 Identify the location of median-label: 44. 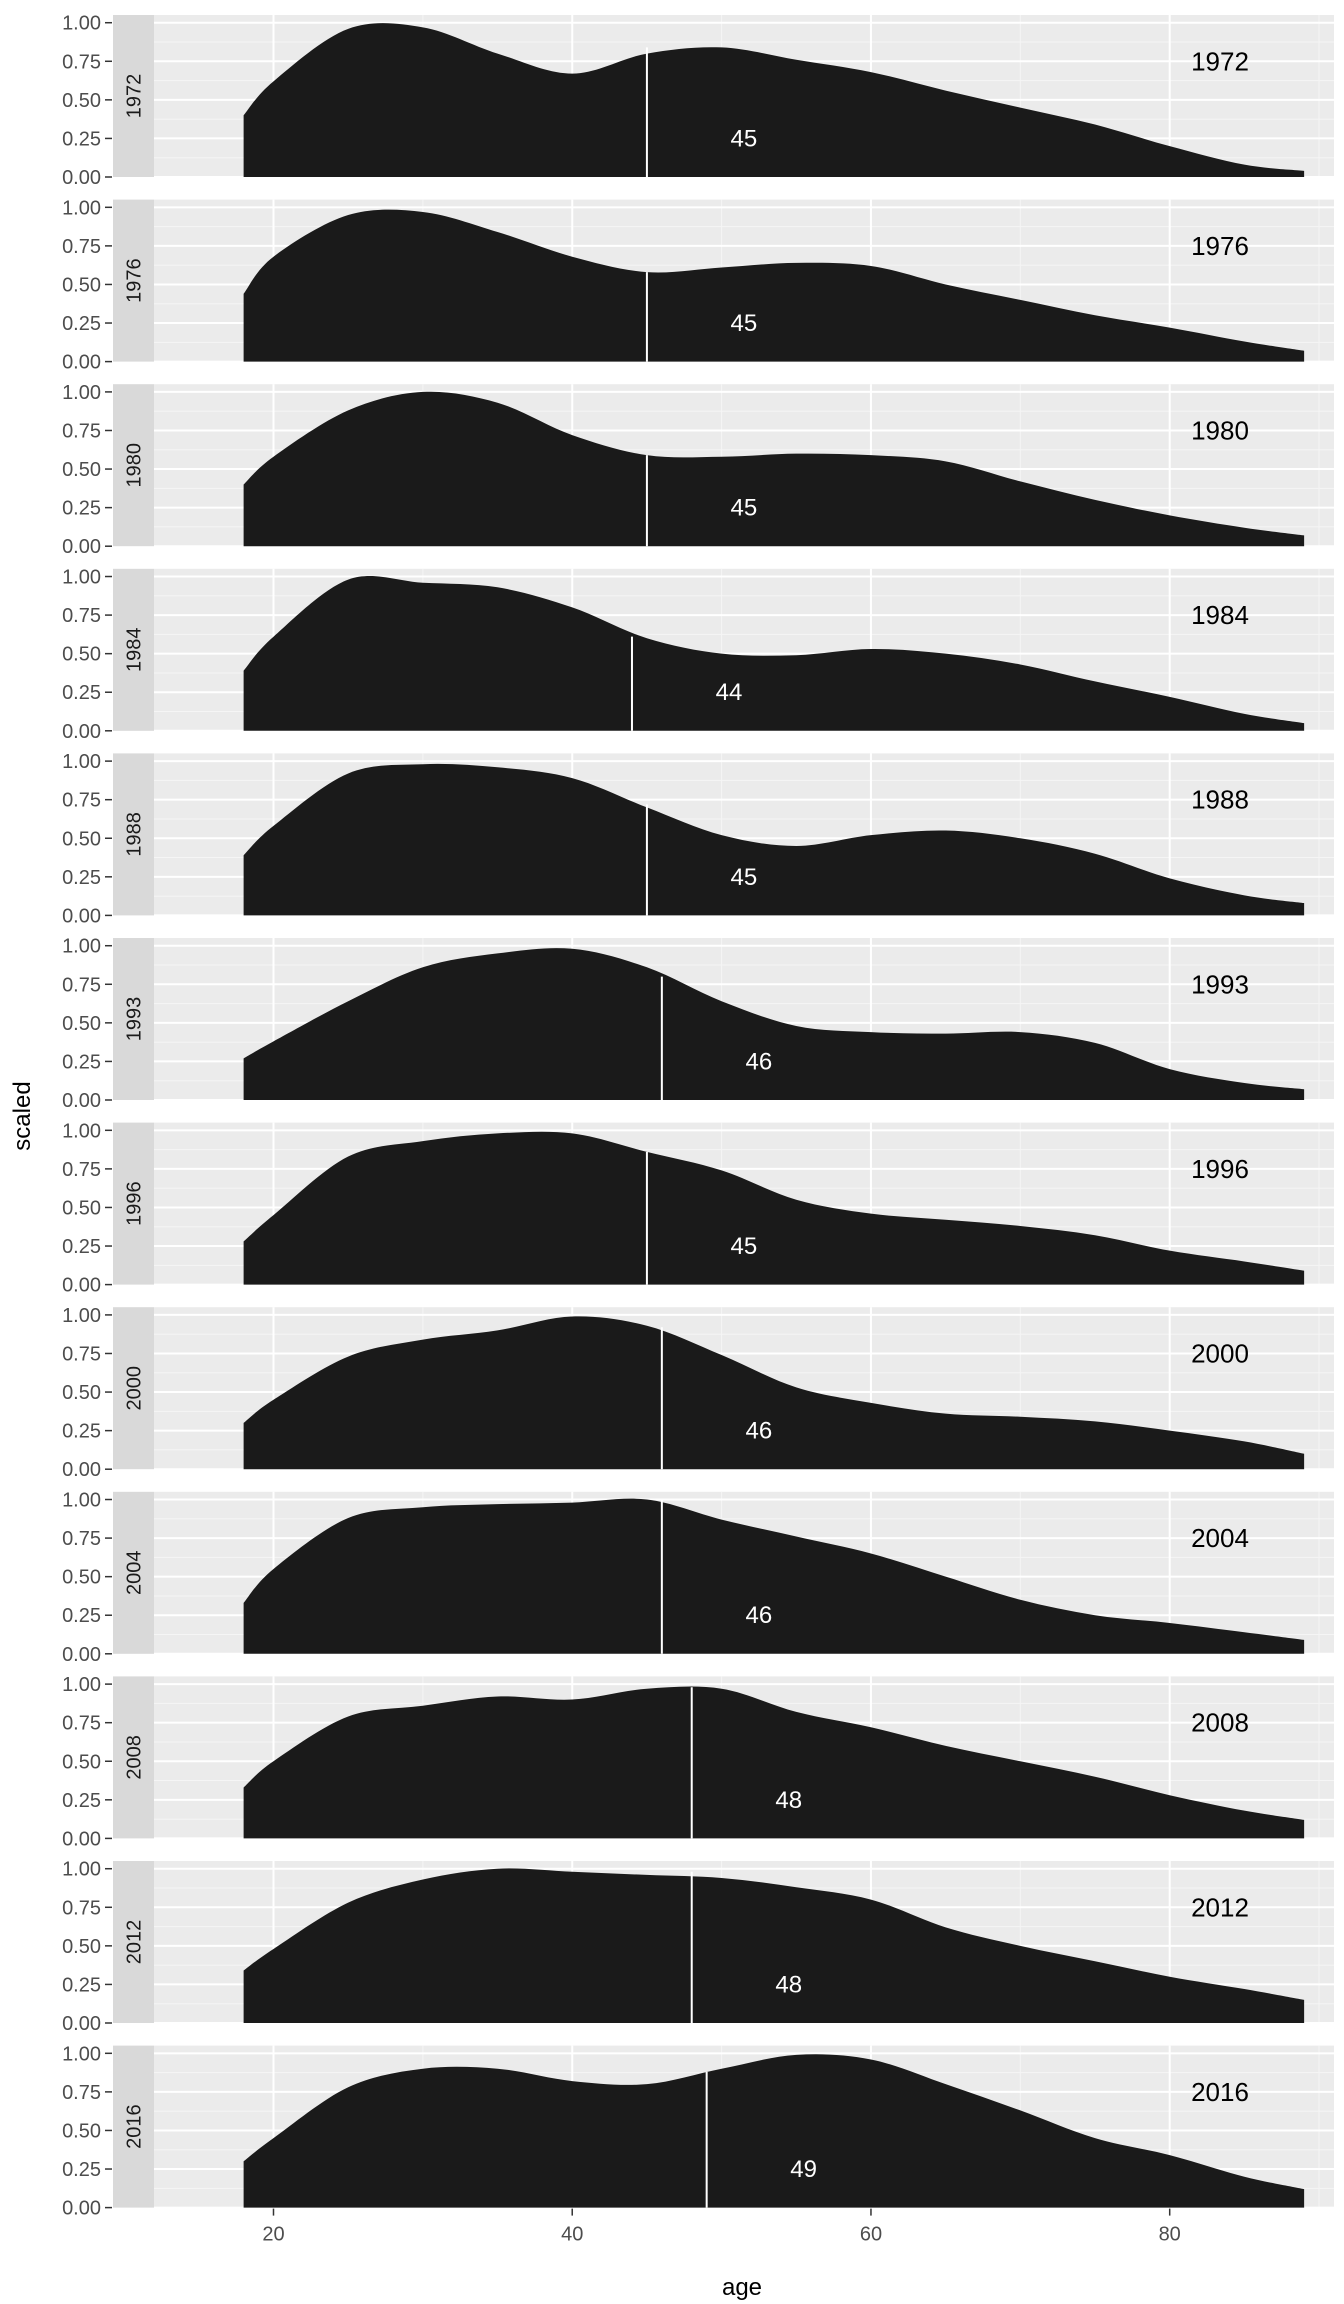
(729, 692).